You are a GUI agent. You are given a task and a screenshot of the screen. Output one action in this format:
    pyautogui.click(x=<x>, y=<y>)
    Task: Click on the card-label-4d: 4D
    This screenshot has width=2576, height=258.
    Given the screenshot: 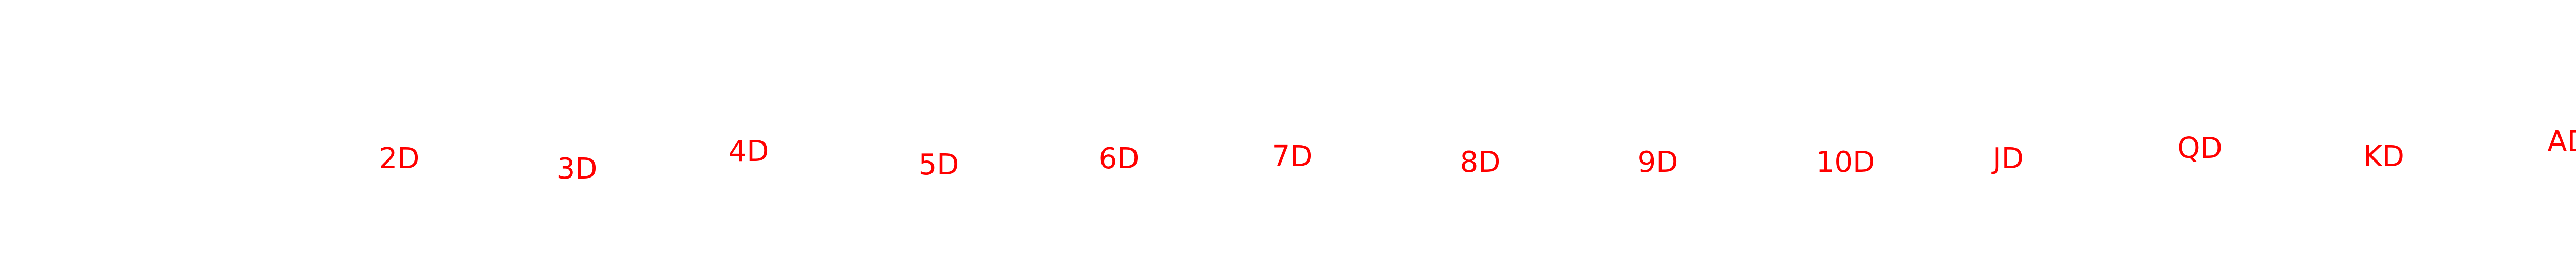 What is the action you would take?
    pyautogui.click(x=748, y=151)
    